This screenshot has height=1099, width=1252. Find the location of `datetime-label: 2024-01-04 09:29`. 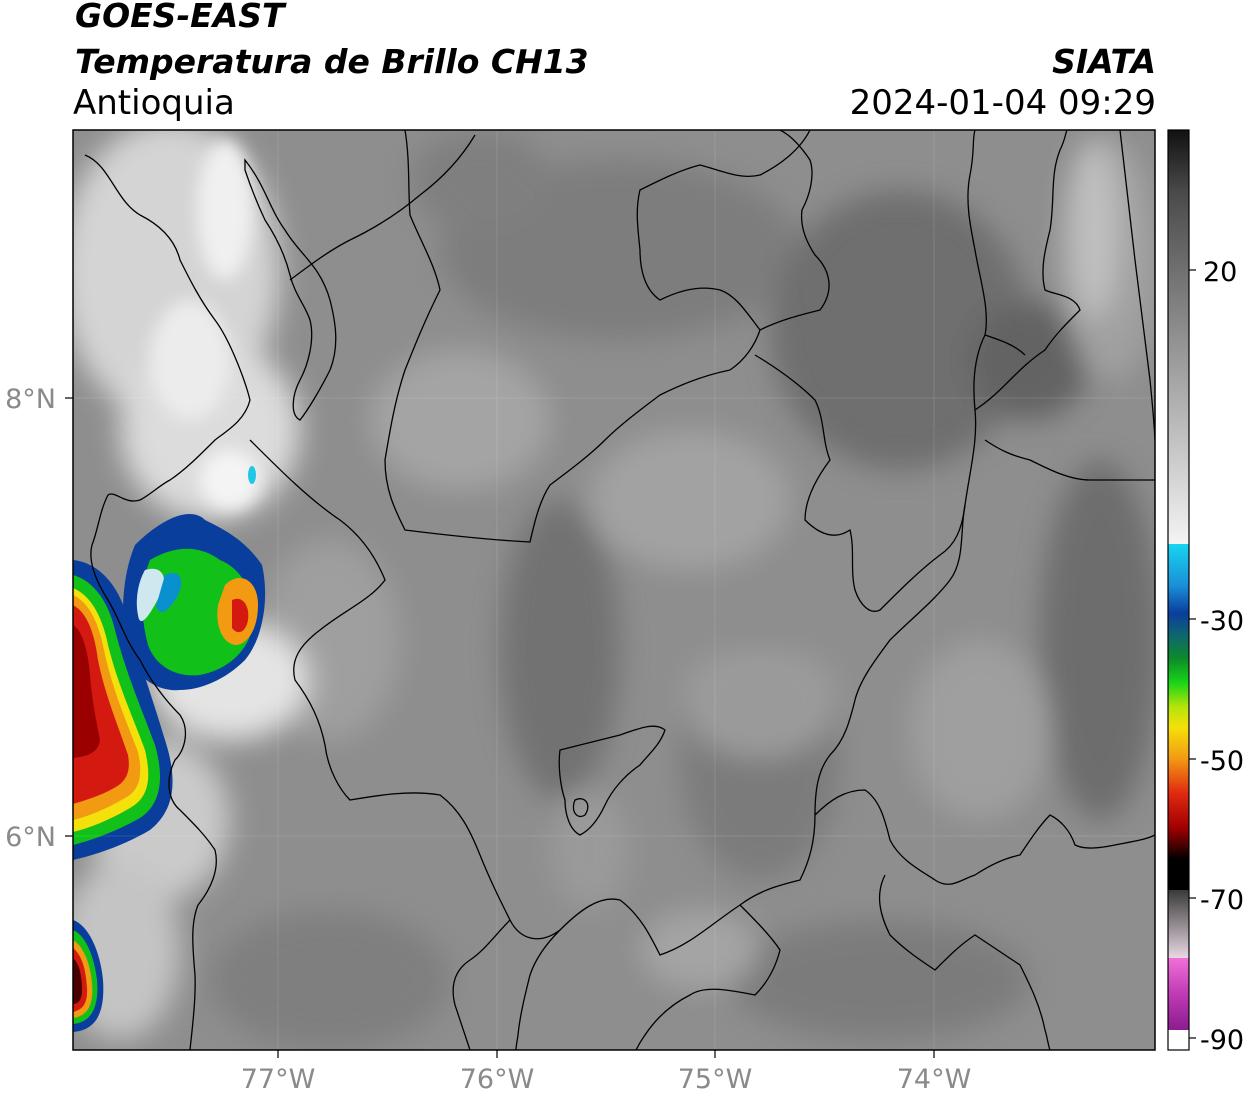

datetime-label: 2024-01-04 09:29 is located at coordinates (1002, 103).